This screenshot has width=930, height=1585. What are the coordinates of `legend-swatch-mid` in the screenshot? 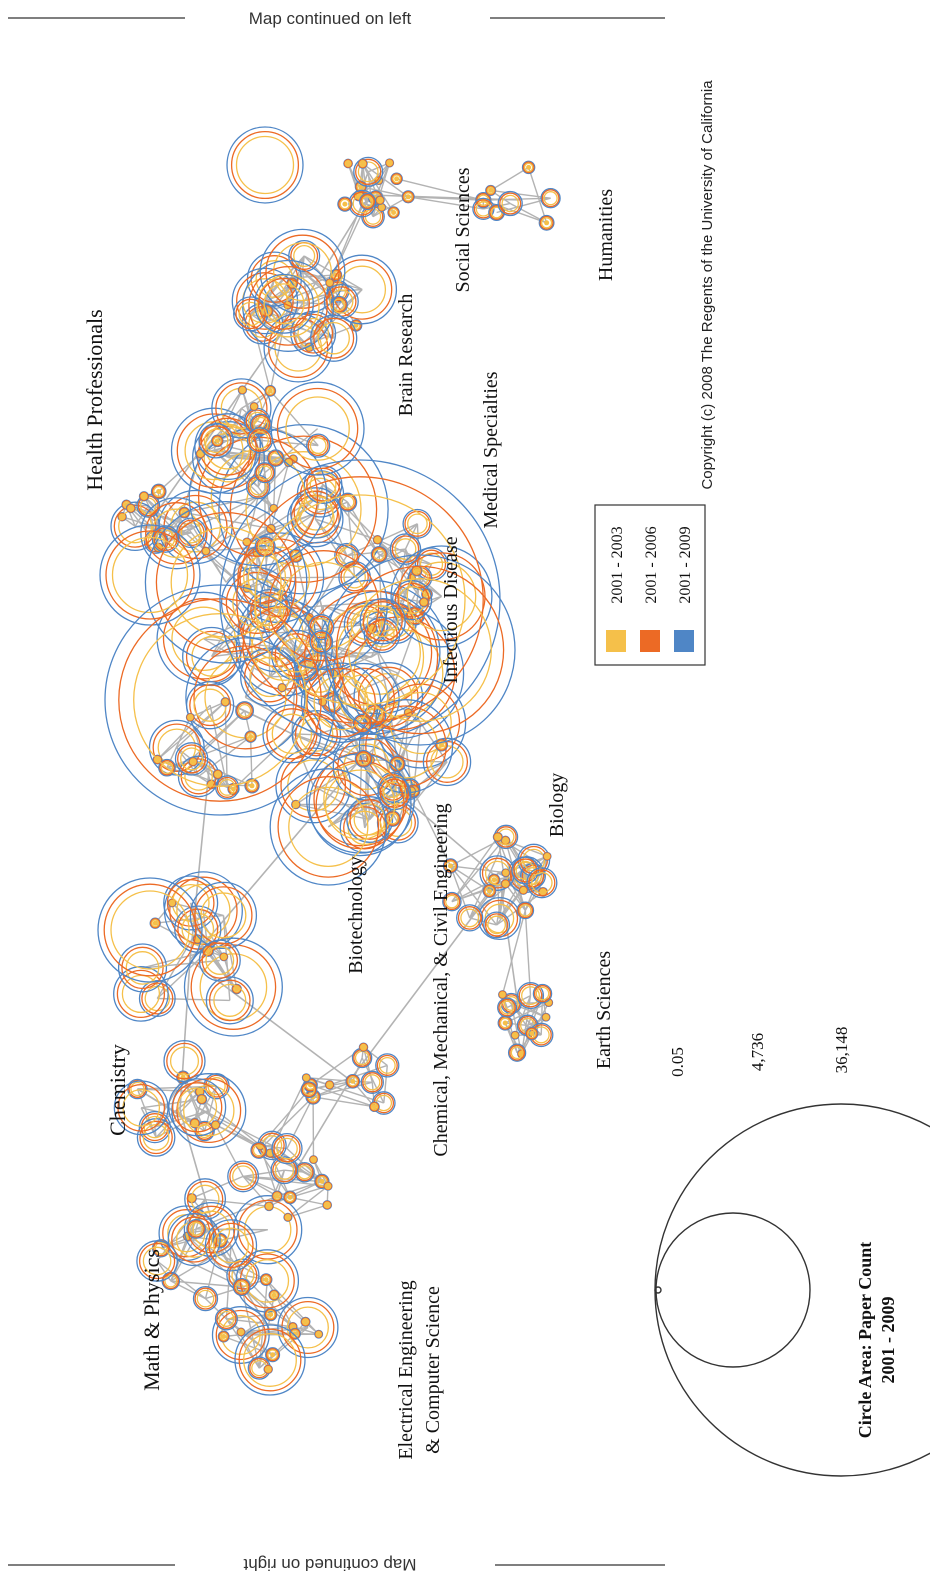 It's located at (650, 641).